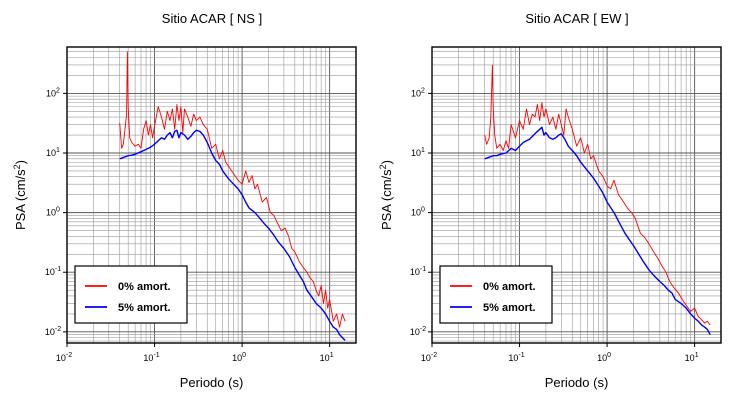 This screenshot has height=400, width=730. Describe the element at coordinates (212, 18) in the screenshot. I see `chart-title: Sitio ACAR [ NS ]` at that location.